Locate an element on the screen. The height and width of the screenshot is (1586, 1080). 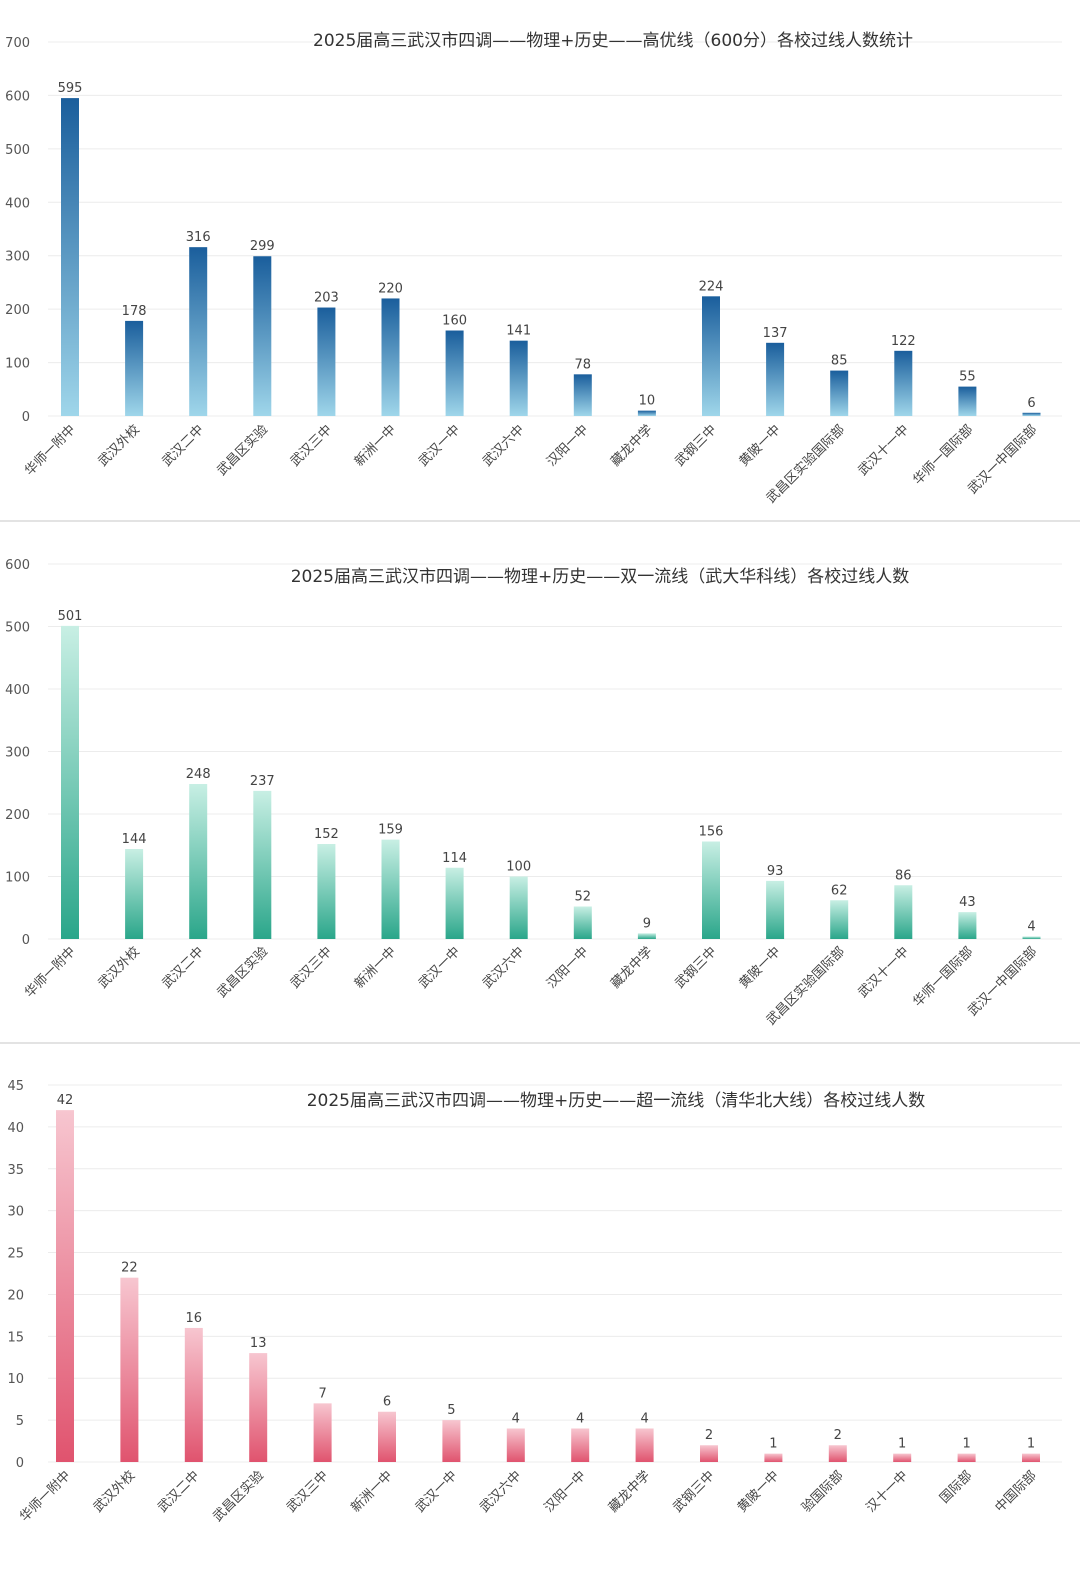
x-tick-label: 武汉外校 is located at coordinates (119, 446).